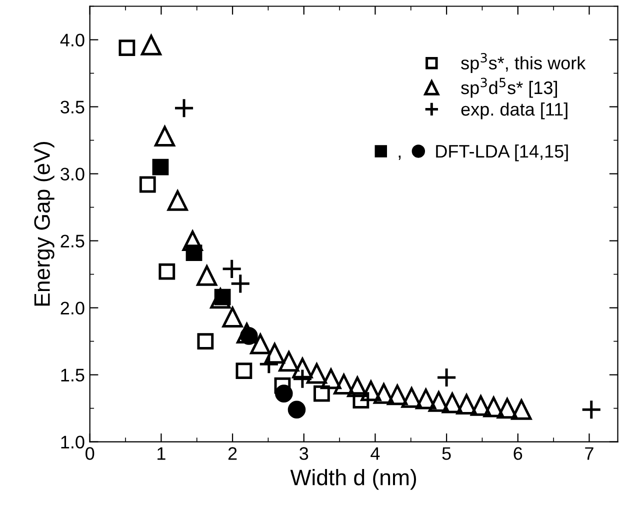 This screenshot has width=624, height=521. What do you see at coordinates (523, 63) in the screenshot?
I see `legend-label: sp$^{3}$s*, this work` at bounding box center [523, 63].